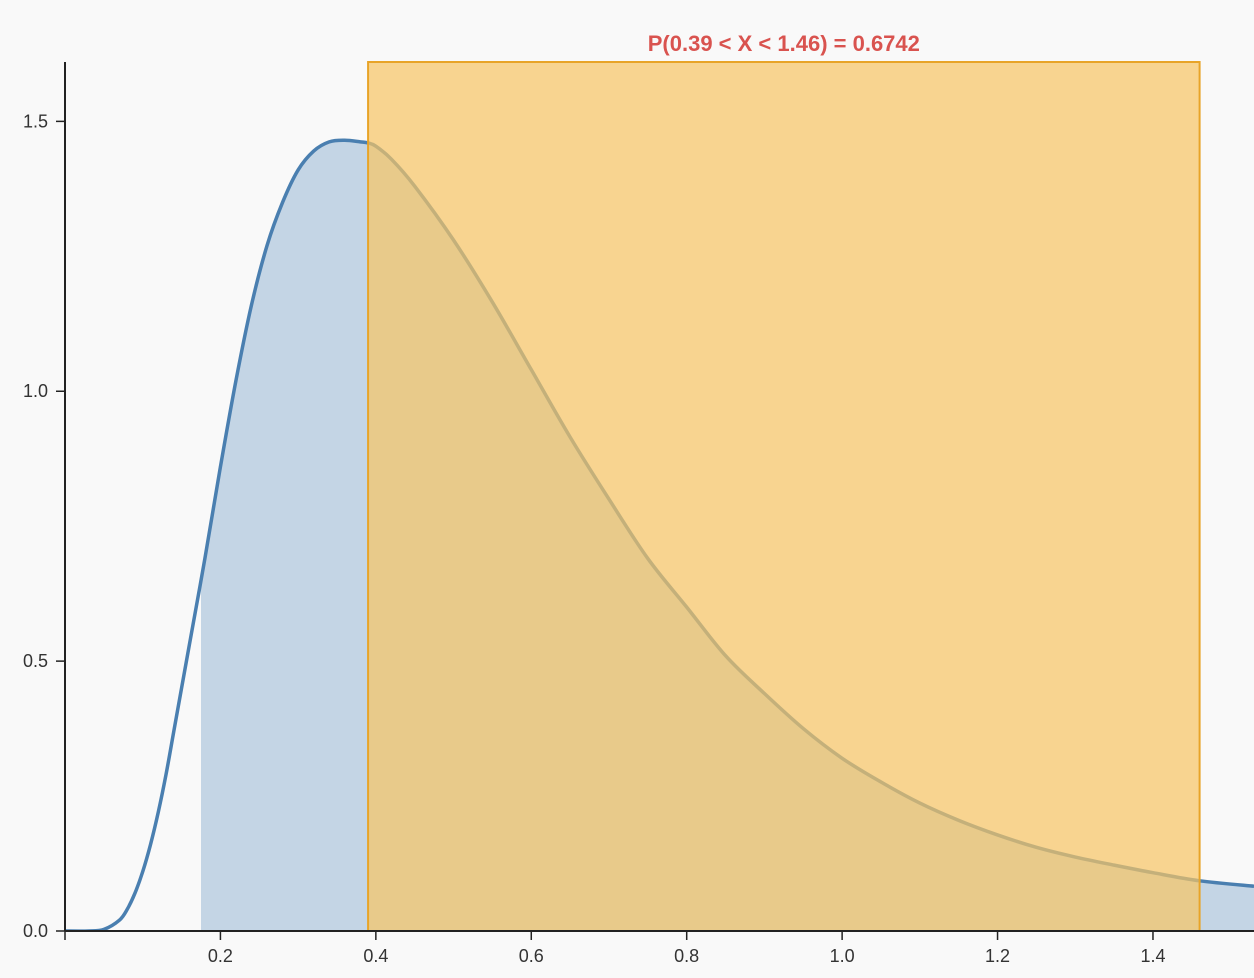 Image resolution: width=1254 pixels, height=978 pixels. Describe the element at coordinates (997, 956) in the screenshot. I see `x-tick-label: 1.2` at that location.